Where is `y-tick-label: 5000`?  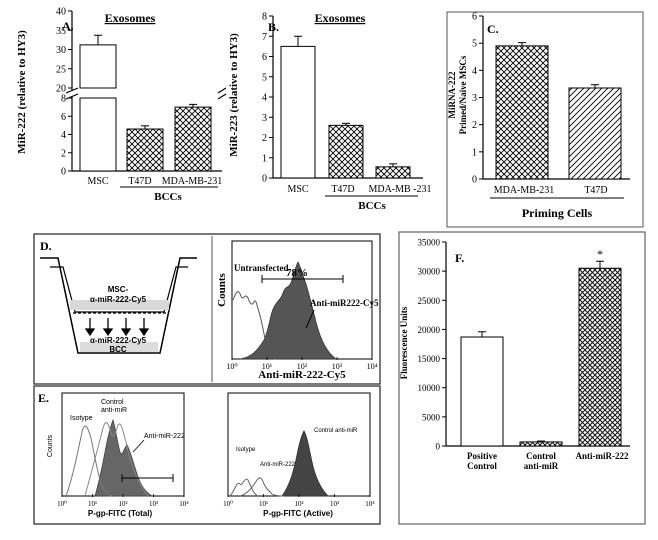 y-tick-label: 5000 is located at coordinates (431, 417).